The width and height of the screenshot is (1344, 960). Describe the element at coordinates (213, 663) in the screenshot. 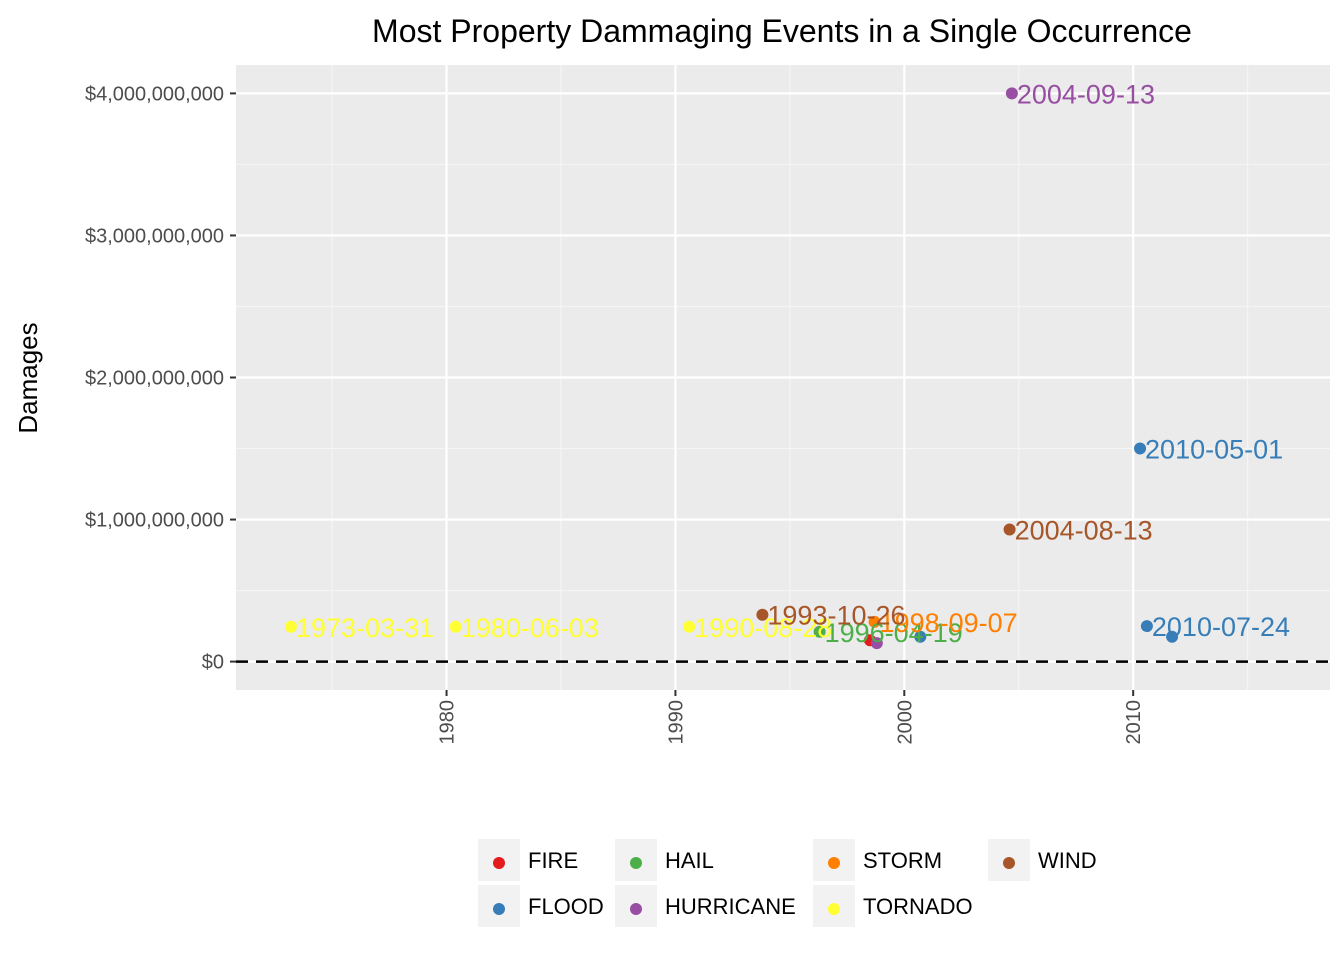

I see `y-tick-label: $0` at that location.